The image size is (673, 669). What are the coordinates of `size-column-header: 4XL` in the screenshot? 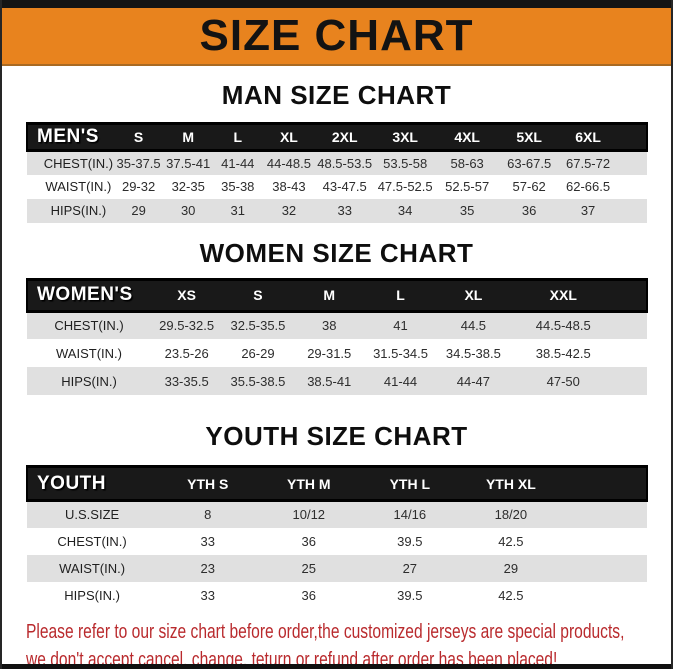 It's located at (467, 137).